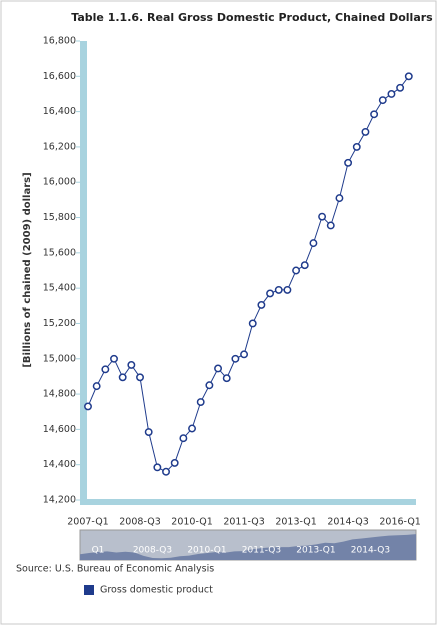 The width and height of the screenshot is (439, 627). What do you see at coordinates (243, 522) in the screenshot?
I see `x-tick-label: 2011-Q3` at bounding box center [243, 522].